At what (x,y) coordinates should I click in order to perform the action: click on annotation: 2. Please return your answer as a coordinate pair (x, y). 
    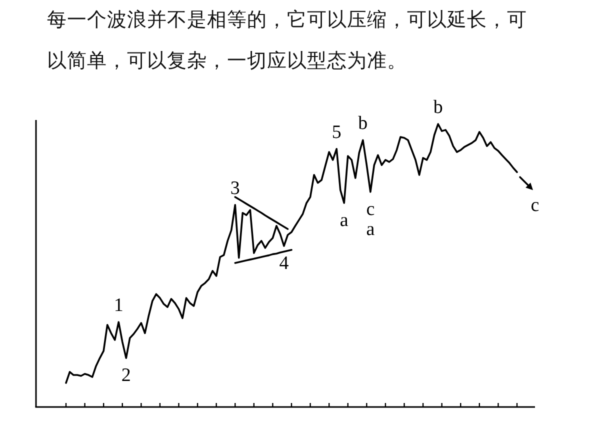
    Looking at the image, I should click on (126, 375).